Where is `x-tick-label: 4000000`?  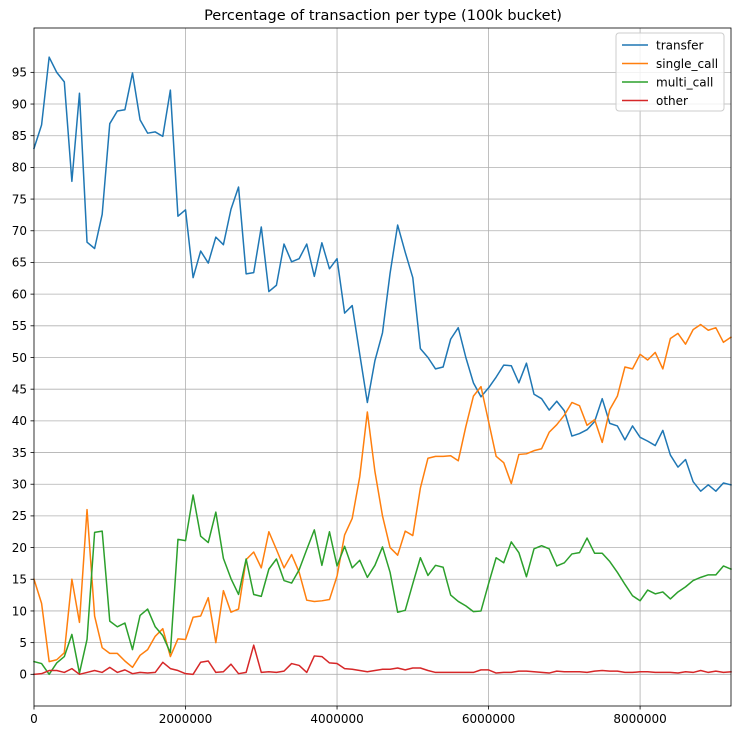
x-tick-label: 4000000 is located at coordinates (336, 719).